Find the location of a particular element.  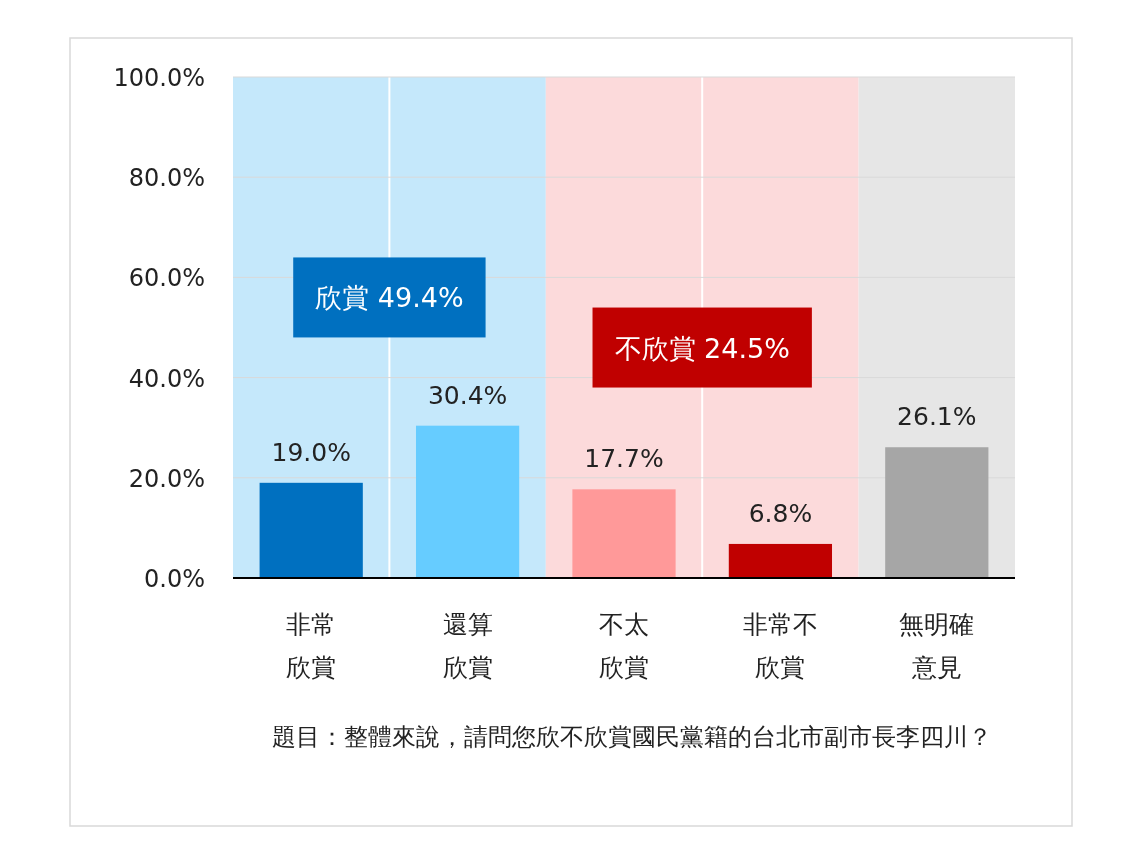

data-label: 6.8% is located at coordinates (780, 513).